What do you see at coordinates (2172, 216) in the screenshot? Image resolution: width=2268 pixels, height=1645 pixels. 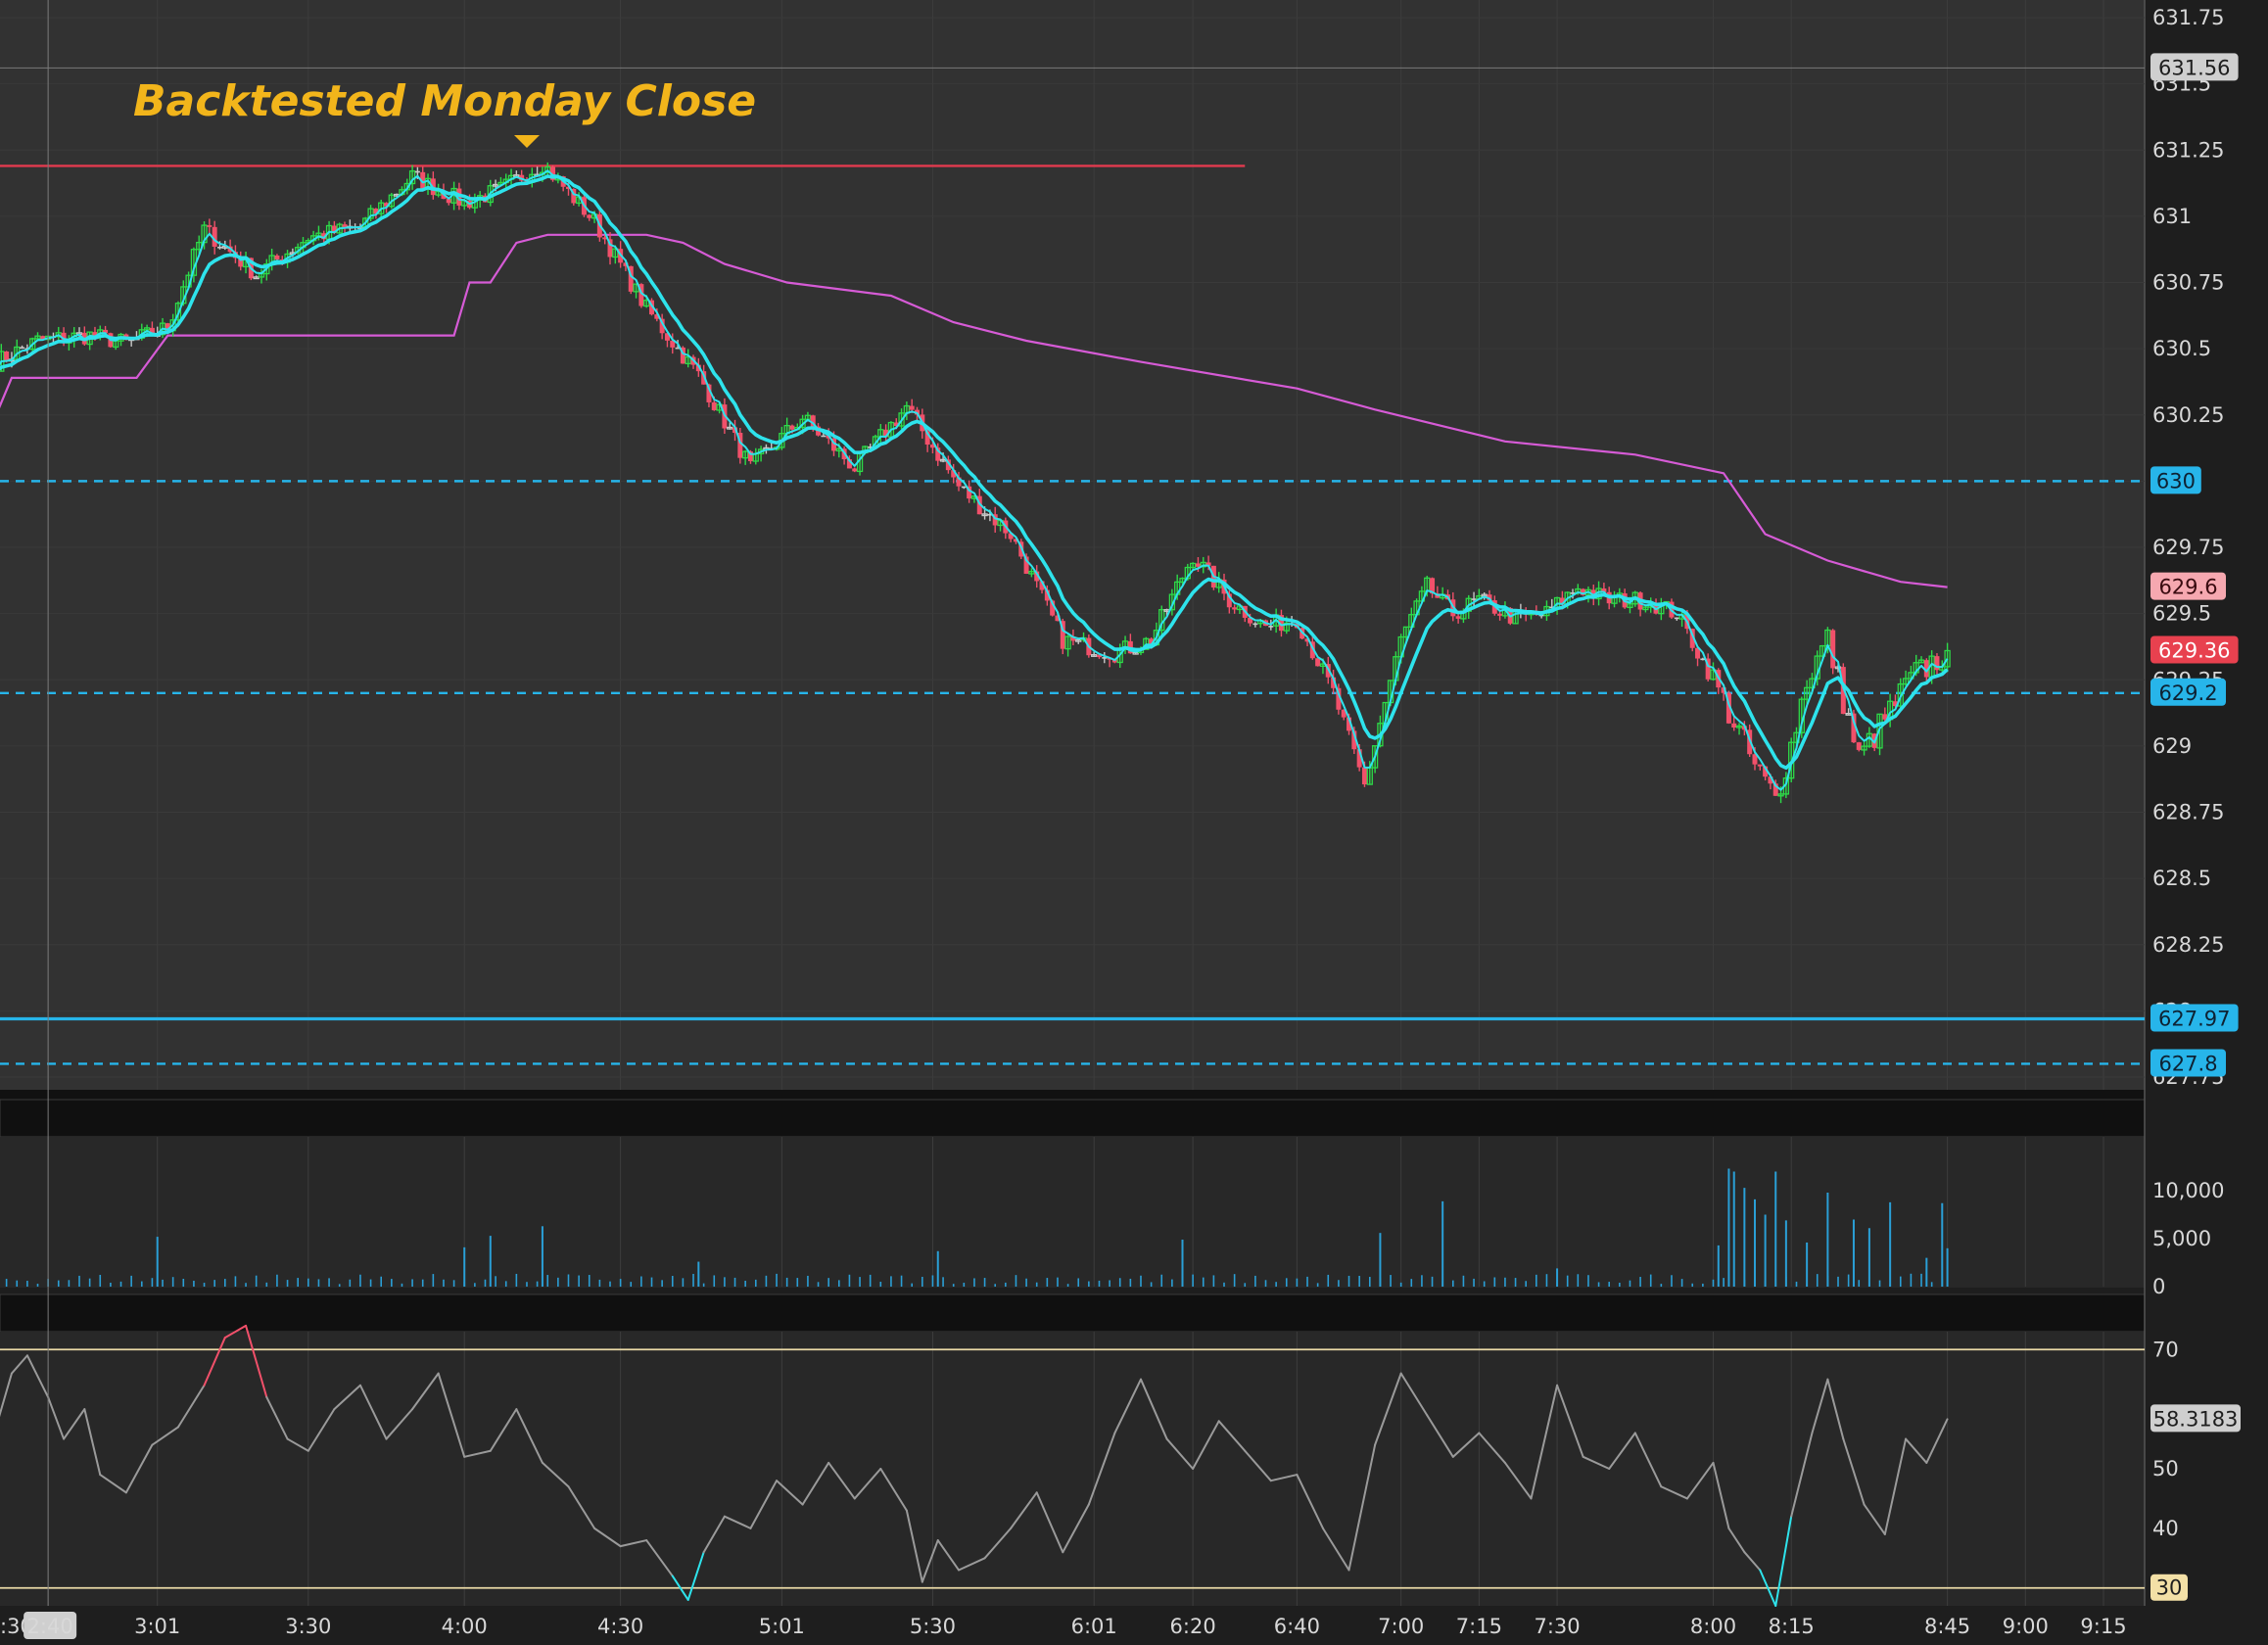 I see `price-tick-label: 631` at bounding box center [2172, 216].